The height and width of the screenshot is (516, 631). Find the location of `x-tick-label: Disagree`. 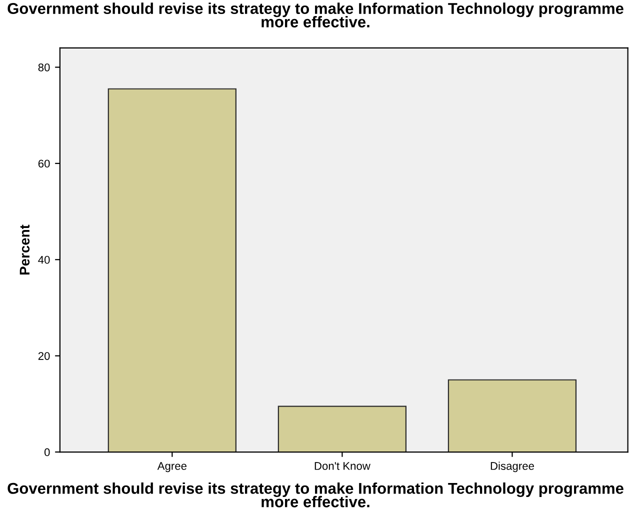

x-tick-label: Disagree is located at coordinates (512, 467).